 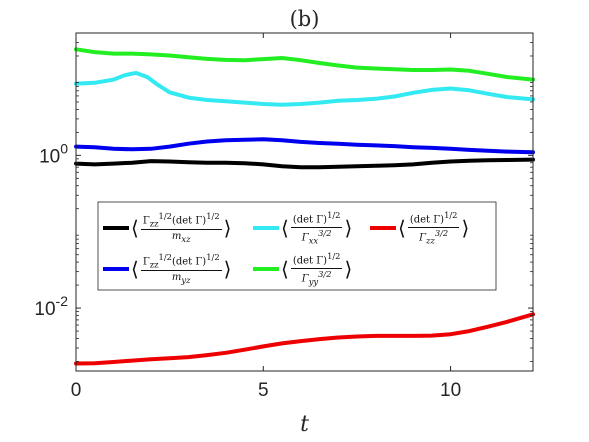 I want to click on legend-label: ⟨ (det Γ)1/2 Γzz3/2 ⟩, so click(x=434, y=227).